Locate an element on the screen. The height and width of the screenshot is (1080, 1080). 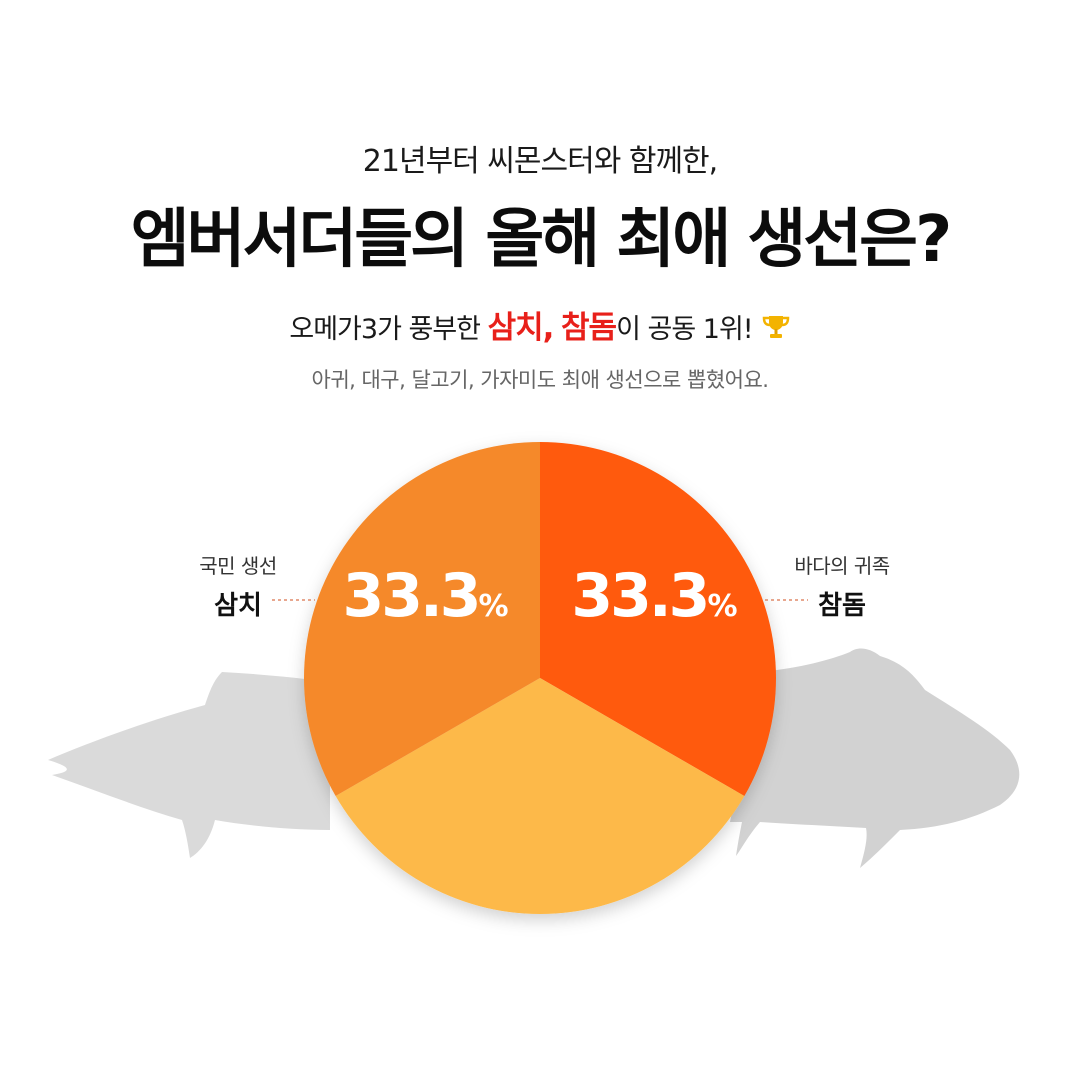
label-left: 국민 생선 삼치 is located at coordinates (238, 586).